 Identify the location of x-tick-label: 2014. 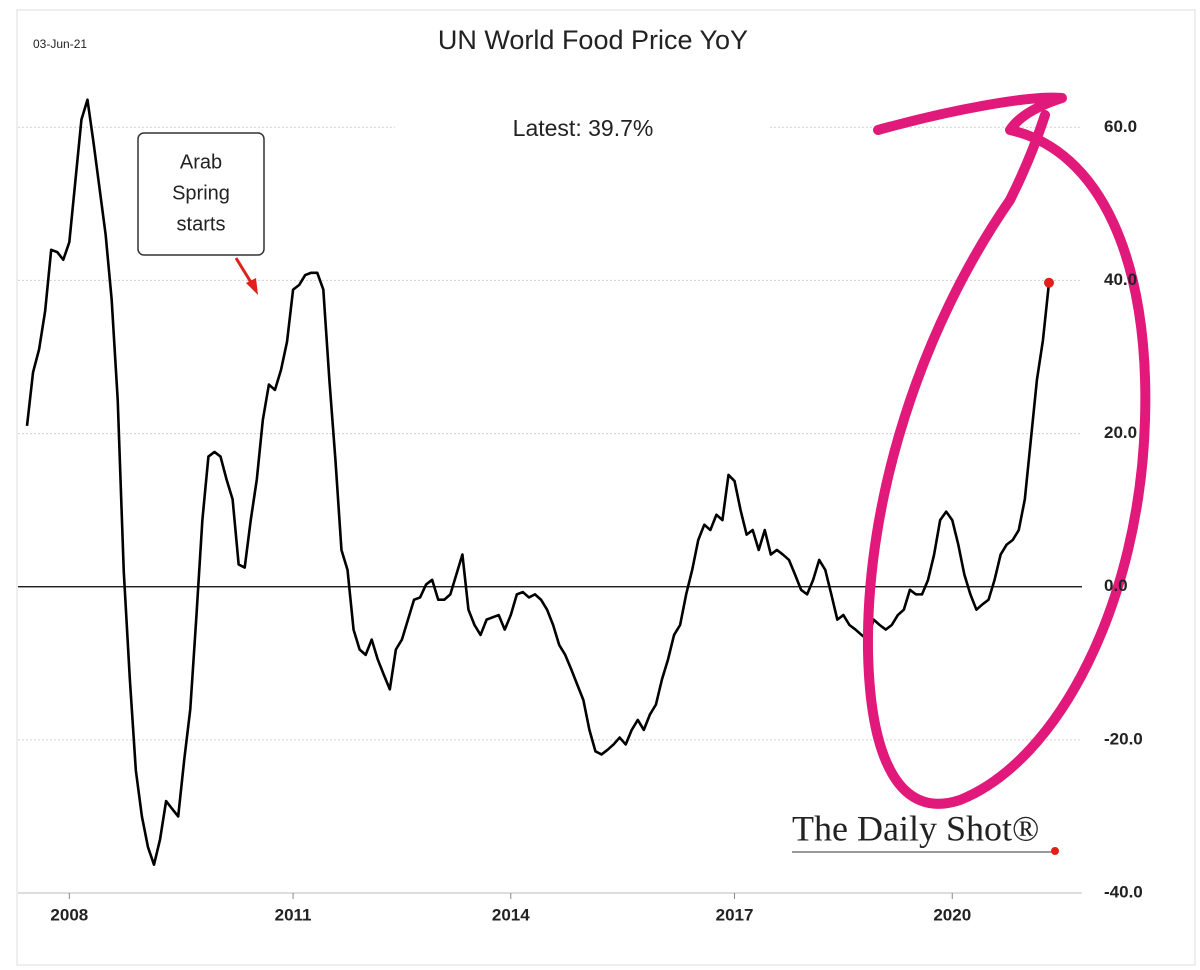
(511, 914).